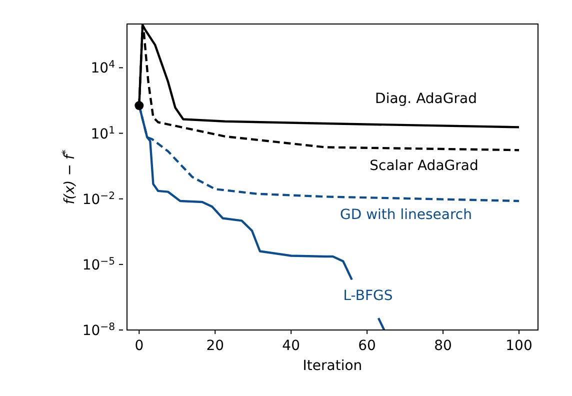 This screenshot has width=572, height=396. What do you see at coordinates (215, 346) in the screenshot?
I see `x-tick-label: 20` at bounding box center [215, 346].